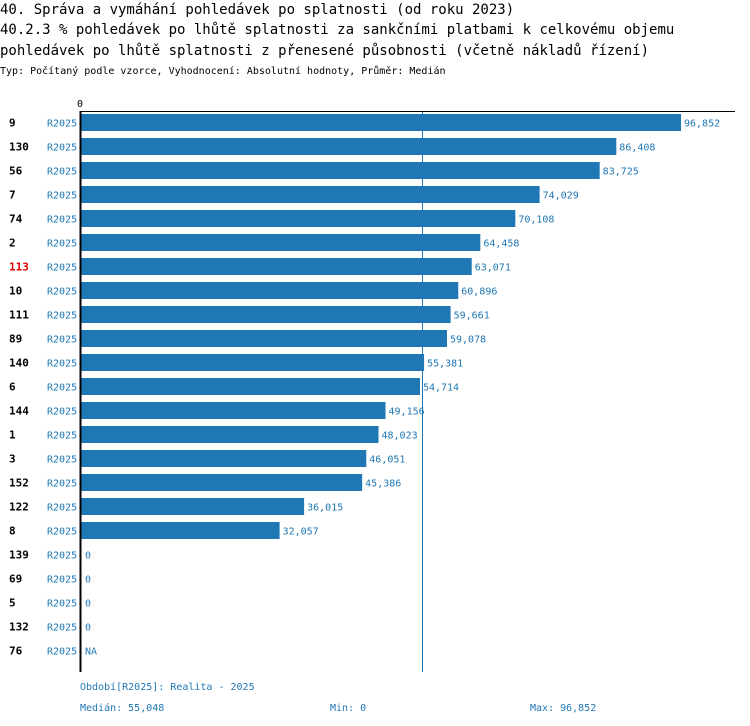 This screenshot has width=750, height=726. I want to click on category-label: 132, so click(19, 627).